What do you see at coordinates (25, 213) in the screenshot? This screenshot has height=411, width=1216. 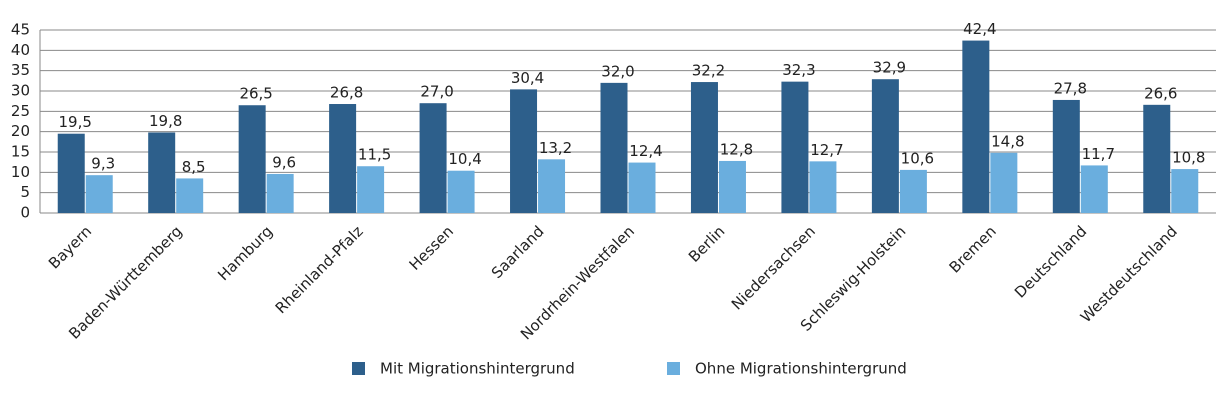 I see `y-tick-label: 0` at bounding box center [25, 213].